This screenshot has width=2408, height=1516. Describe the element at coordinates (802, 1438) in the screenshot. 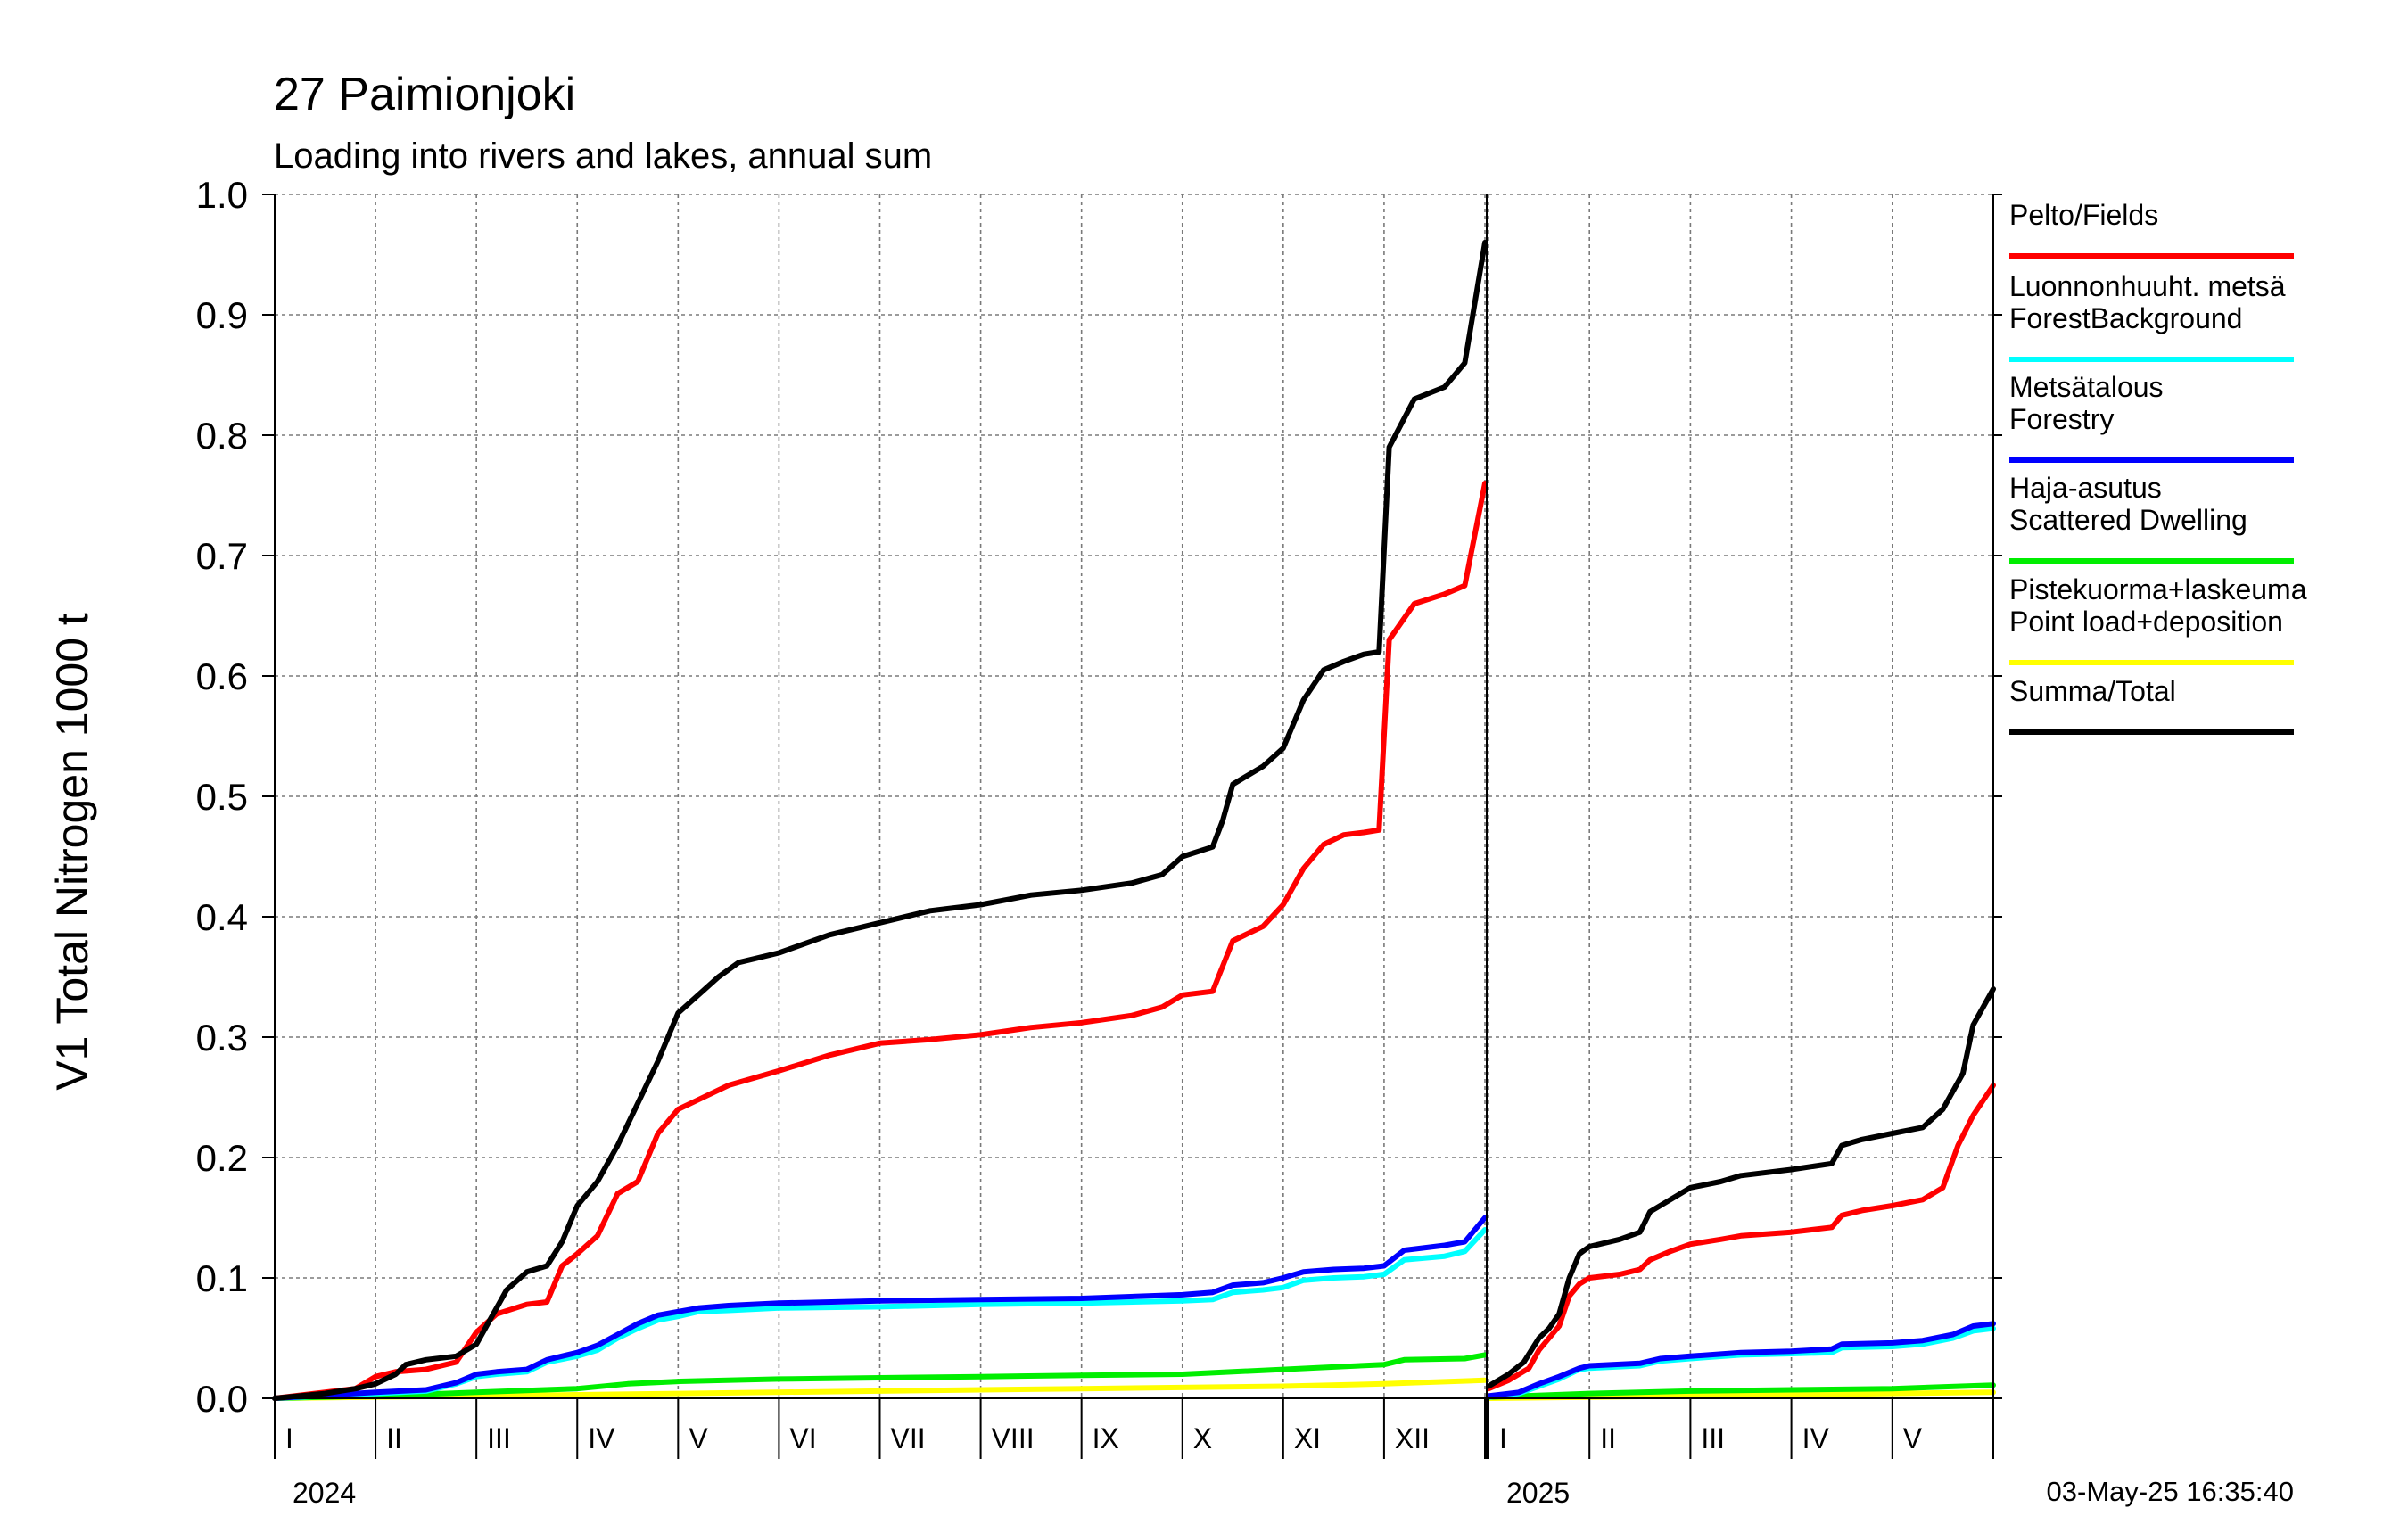

I see `month-label: VI` at that location.